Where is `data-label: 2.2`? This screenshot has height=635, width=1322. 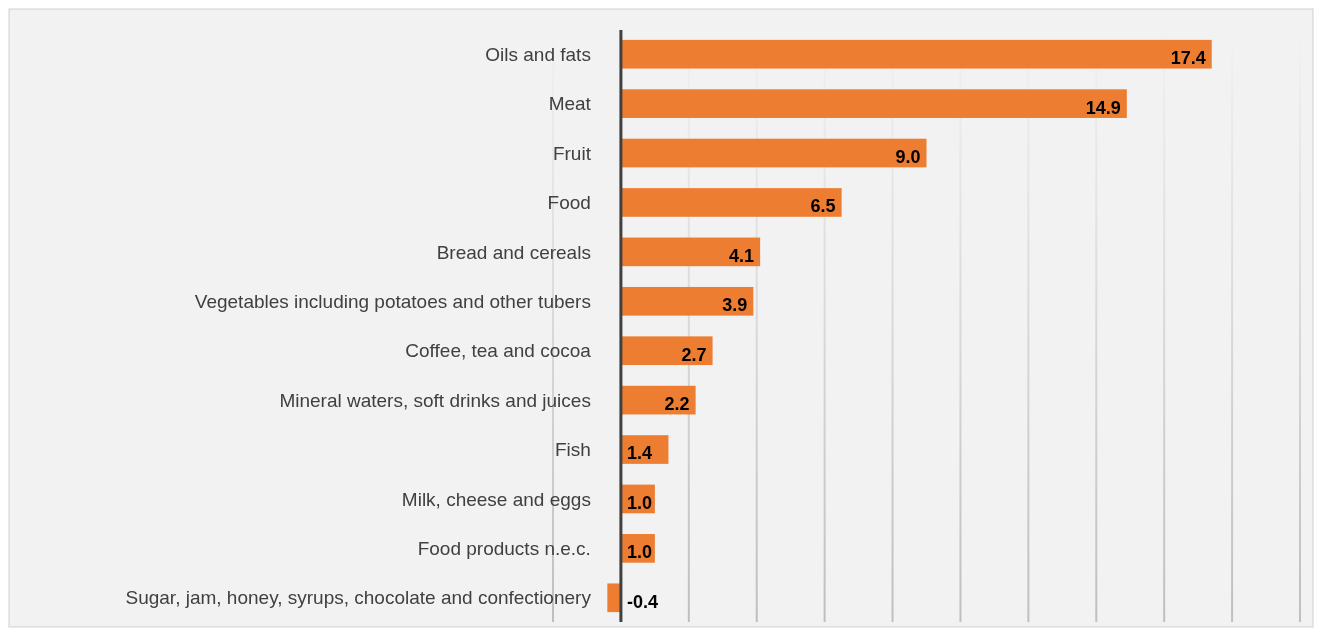 data-label: 2.2 is located at coordinates (677, 404).